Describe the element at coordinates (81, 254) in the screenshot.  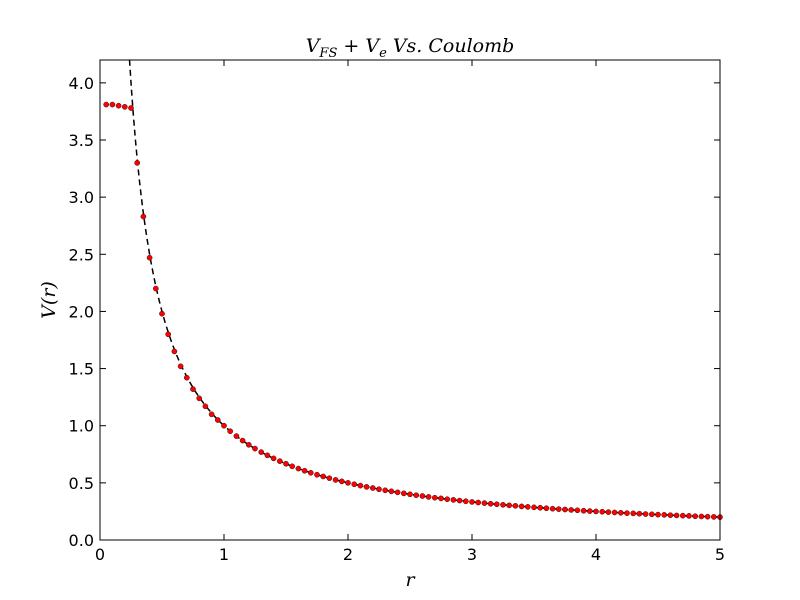
I see `y-tick-label: 2.5` at that location.